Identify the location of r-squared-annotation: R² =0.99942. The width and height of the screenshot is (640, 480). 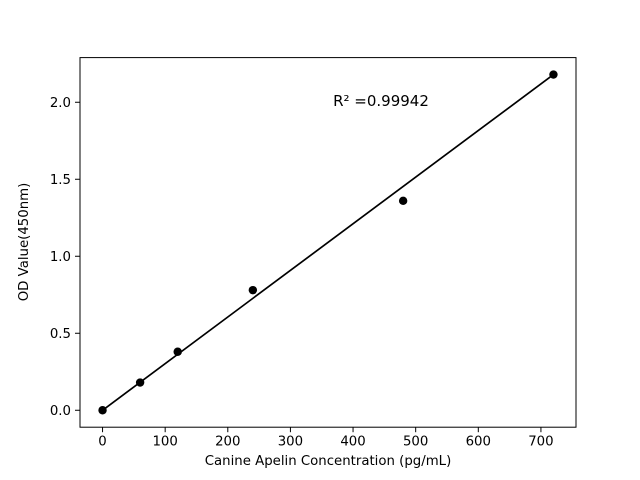
(381, 101).